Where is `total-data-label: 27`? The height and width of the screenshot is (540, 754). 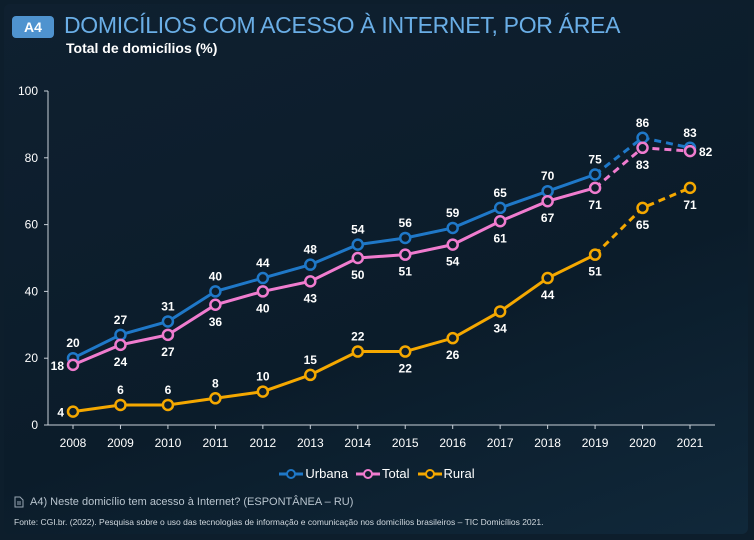 total-data-label: 27 is located at coordinates (168, 352).